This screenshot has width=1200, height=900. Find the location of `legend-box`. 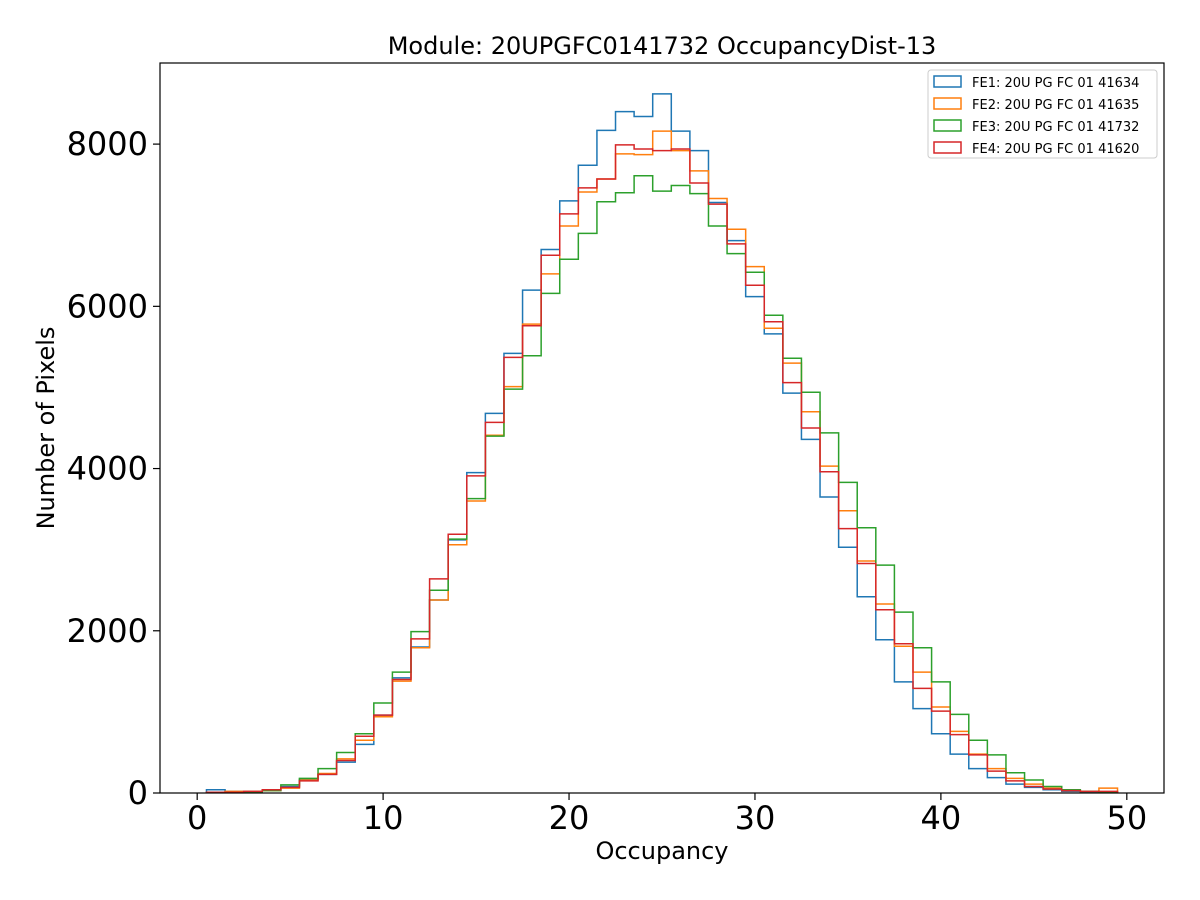

legend-box is located at coordinates (1042, 114).